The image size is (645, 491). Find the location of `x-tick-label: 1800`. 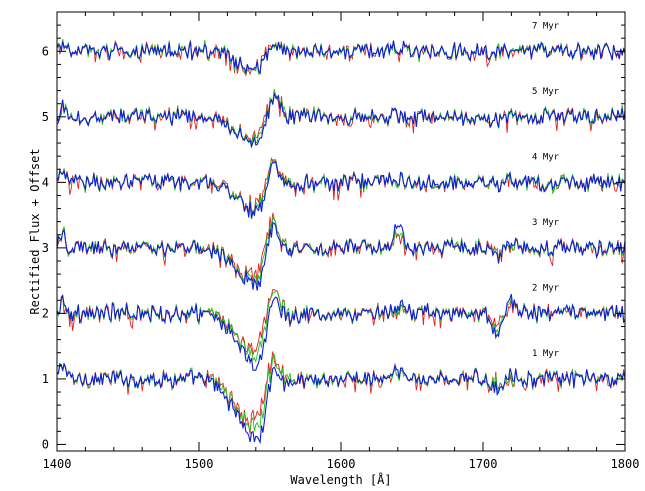

x-tick-label: 1800 is located at coordinates (625, 464).